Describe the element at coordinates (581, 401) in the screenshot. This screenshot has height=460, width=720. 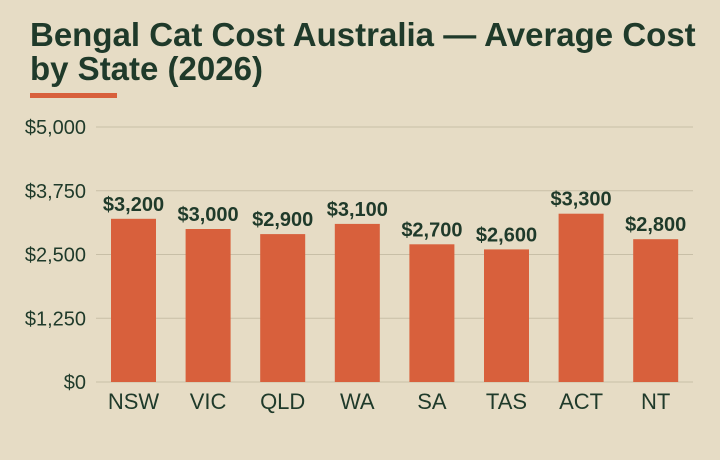
I see `x-tick-label: ACT` at that location.